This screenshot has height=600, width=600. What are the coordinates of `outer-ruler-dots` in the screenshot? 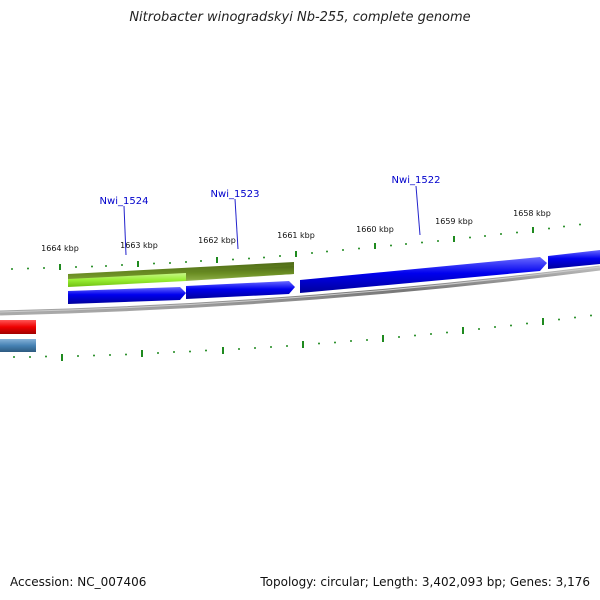 It's located at (296, 246).